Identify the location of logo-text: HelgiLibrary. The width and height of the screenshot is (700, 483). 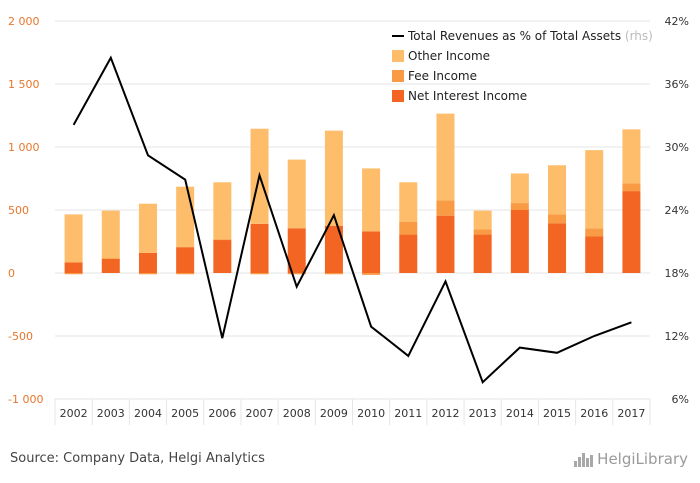
(642, 459).